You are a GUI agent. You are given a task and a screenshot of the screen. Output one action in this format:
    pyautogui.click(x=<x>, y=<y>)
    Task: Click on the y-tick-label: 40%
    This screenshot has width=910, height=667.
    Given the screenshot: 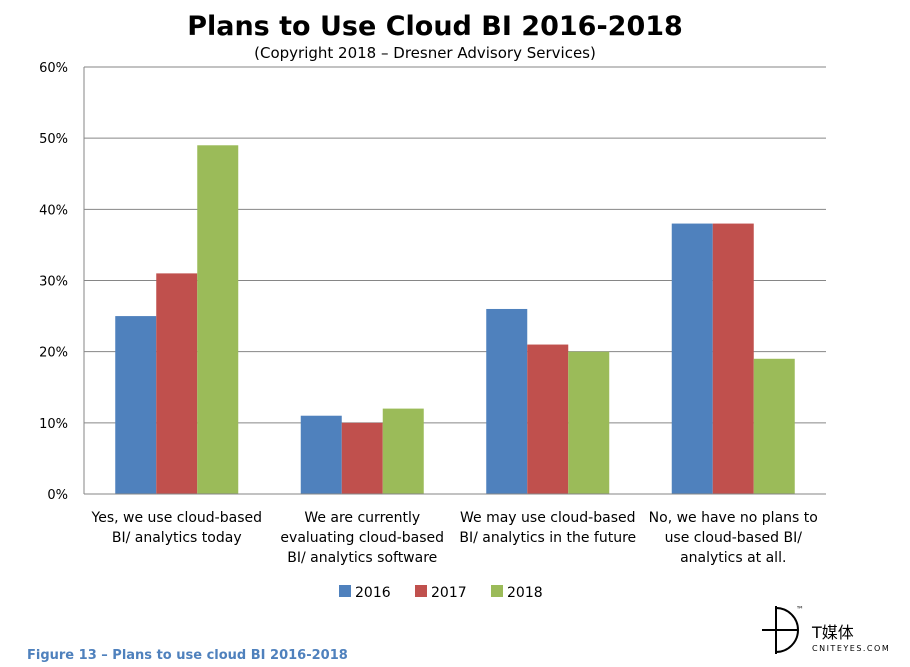 What is the action you would take?
    pyautogui.click(x=53, y=210)
    